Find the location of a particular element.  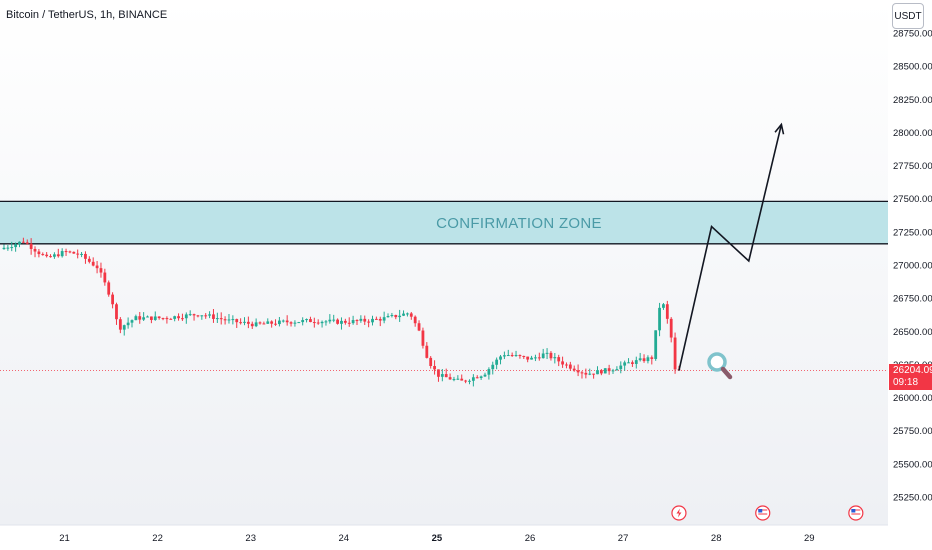

price-tick-label: 25500.00 is located at coordinates (912, 464).